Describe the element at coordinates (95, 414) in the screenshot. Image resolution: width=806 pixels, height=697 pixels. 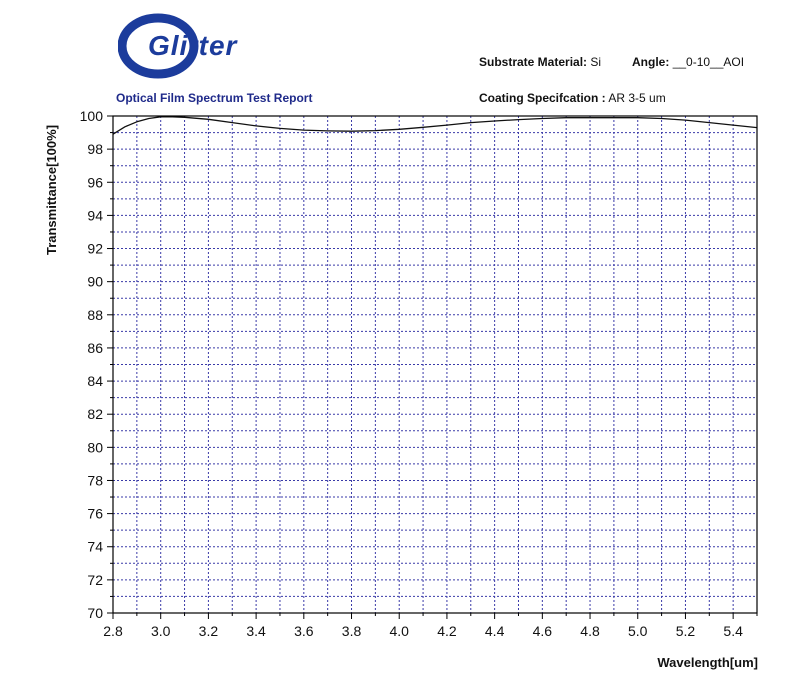
I see `y-tick-label: 82` at that location.